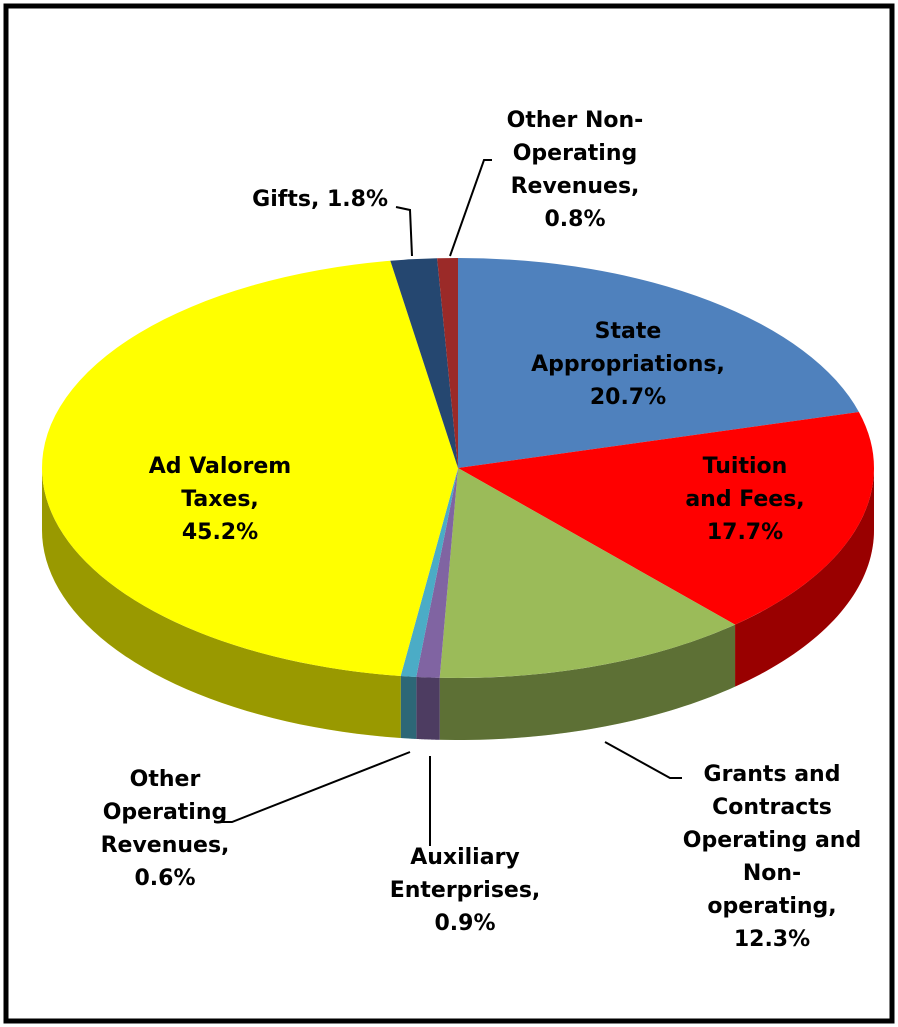 The width and height of the screenshot is (898, 1027). What do you see at coordinates (320, 199) in the screenshot?
I see `data-label: Gifts, 1.8%` at bounding box center [320, 199].